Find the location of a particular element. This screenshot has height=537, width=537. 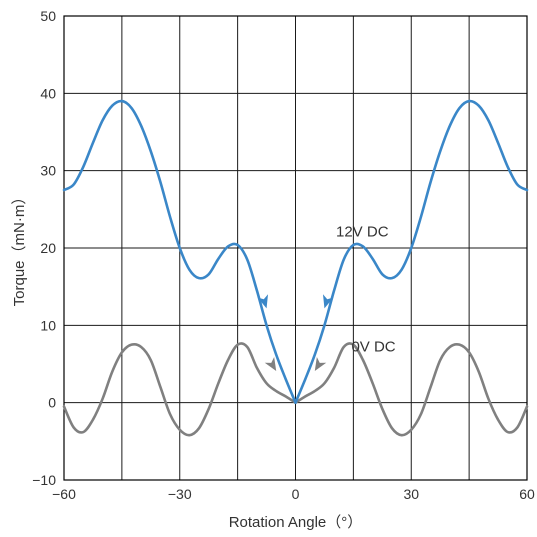

y-tick-label: 50 is located at coordinates (48, 16).